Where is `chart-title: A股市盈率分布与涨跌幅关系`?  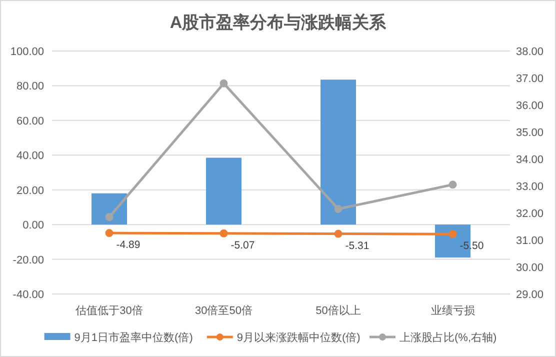
chart-title: A股市盈率分布与涨跌幅关系 is located at coordinates (279, 22).